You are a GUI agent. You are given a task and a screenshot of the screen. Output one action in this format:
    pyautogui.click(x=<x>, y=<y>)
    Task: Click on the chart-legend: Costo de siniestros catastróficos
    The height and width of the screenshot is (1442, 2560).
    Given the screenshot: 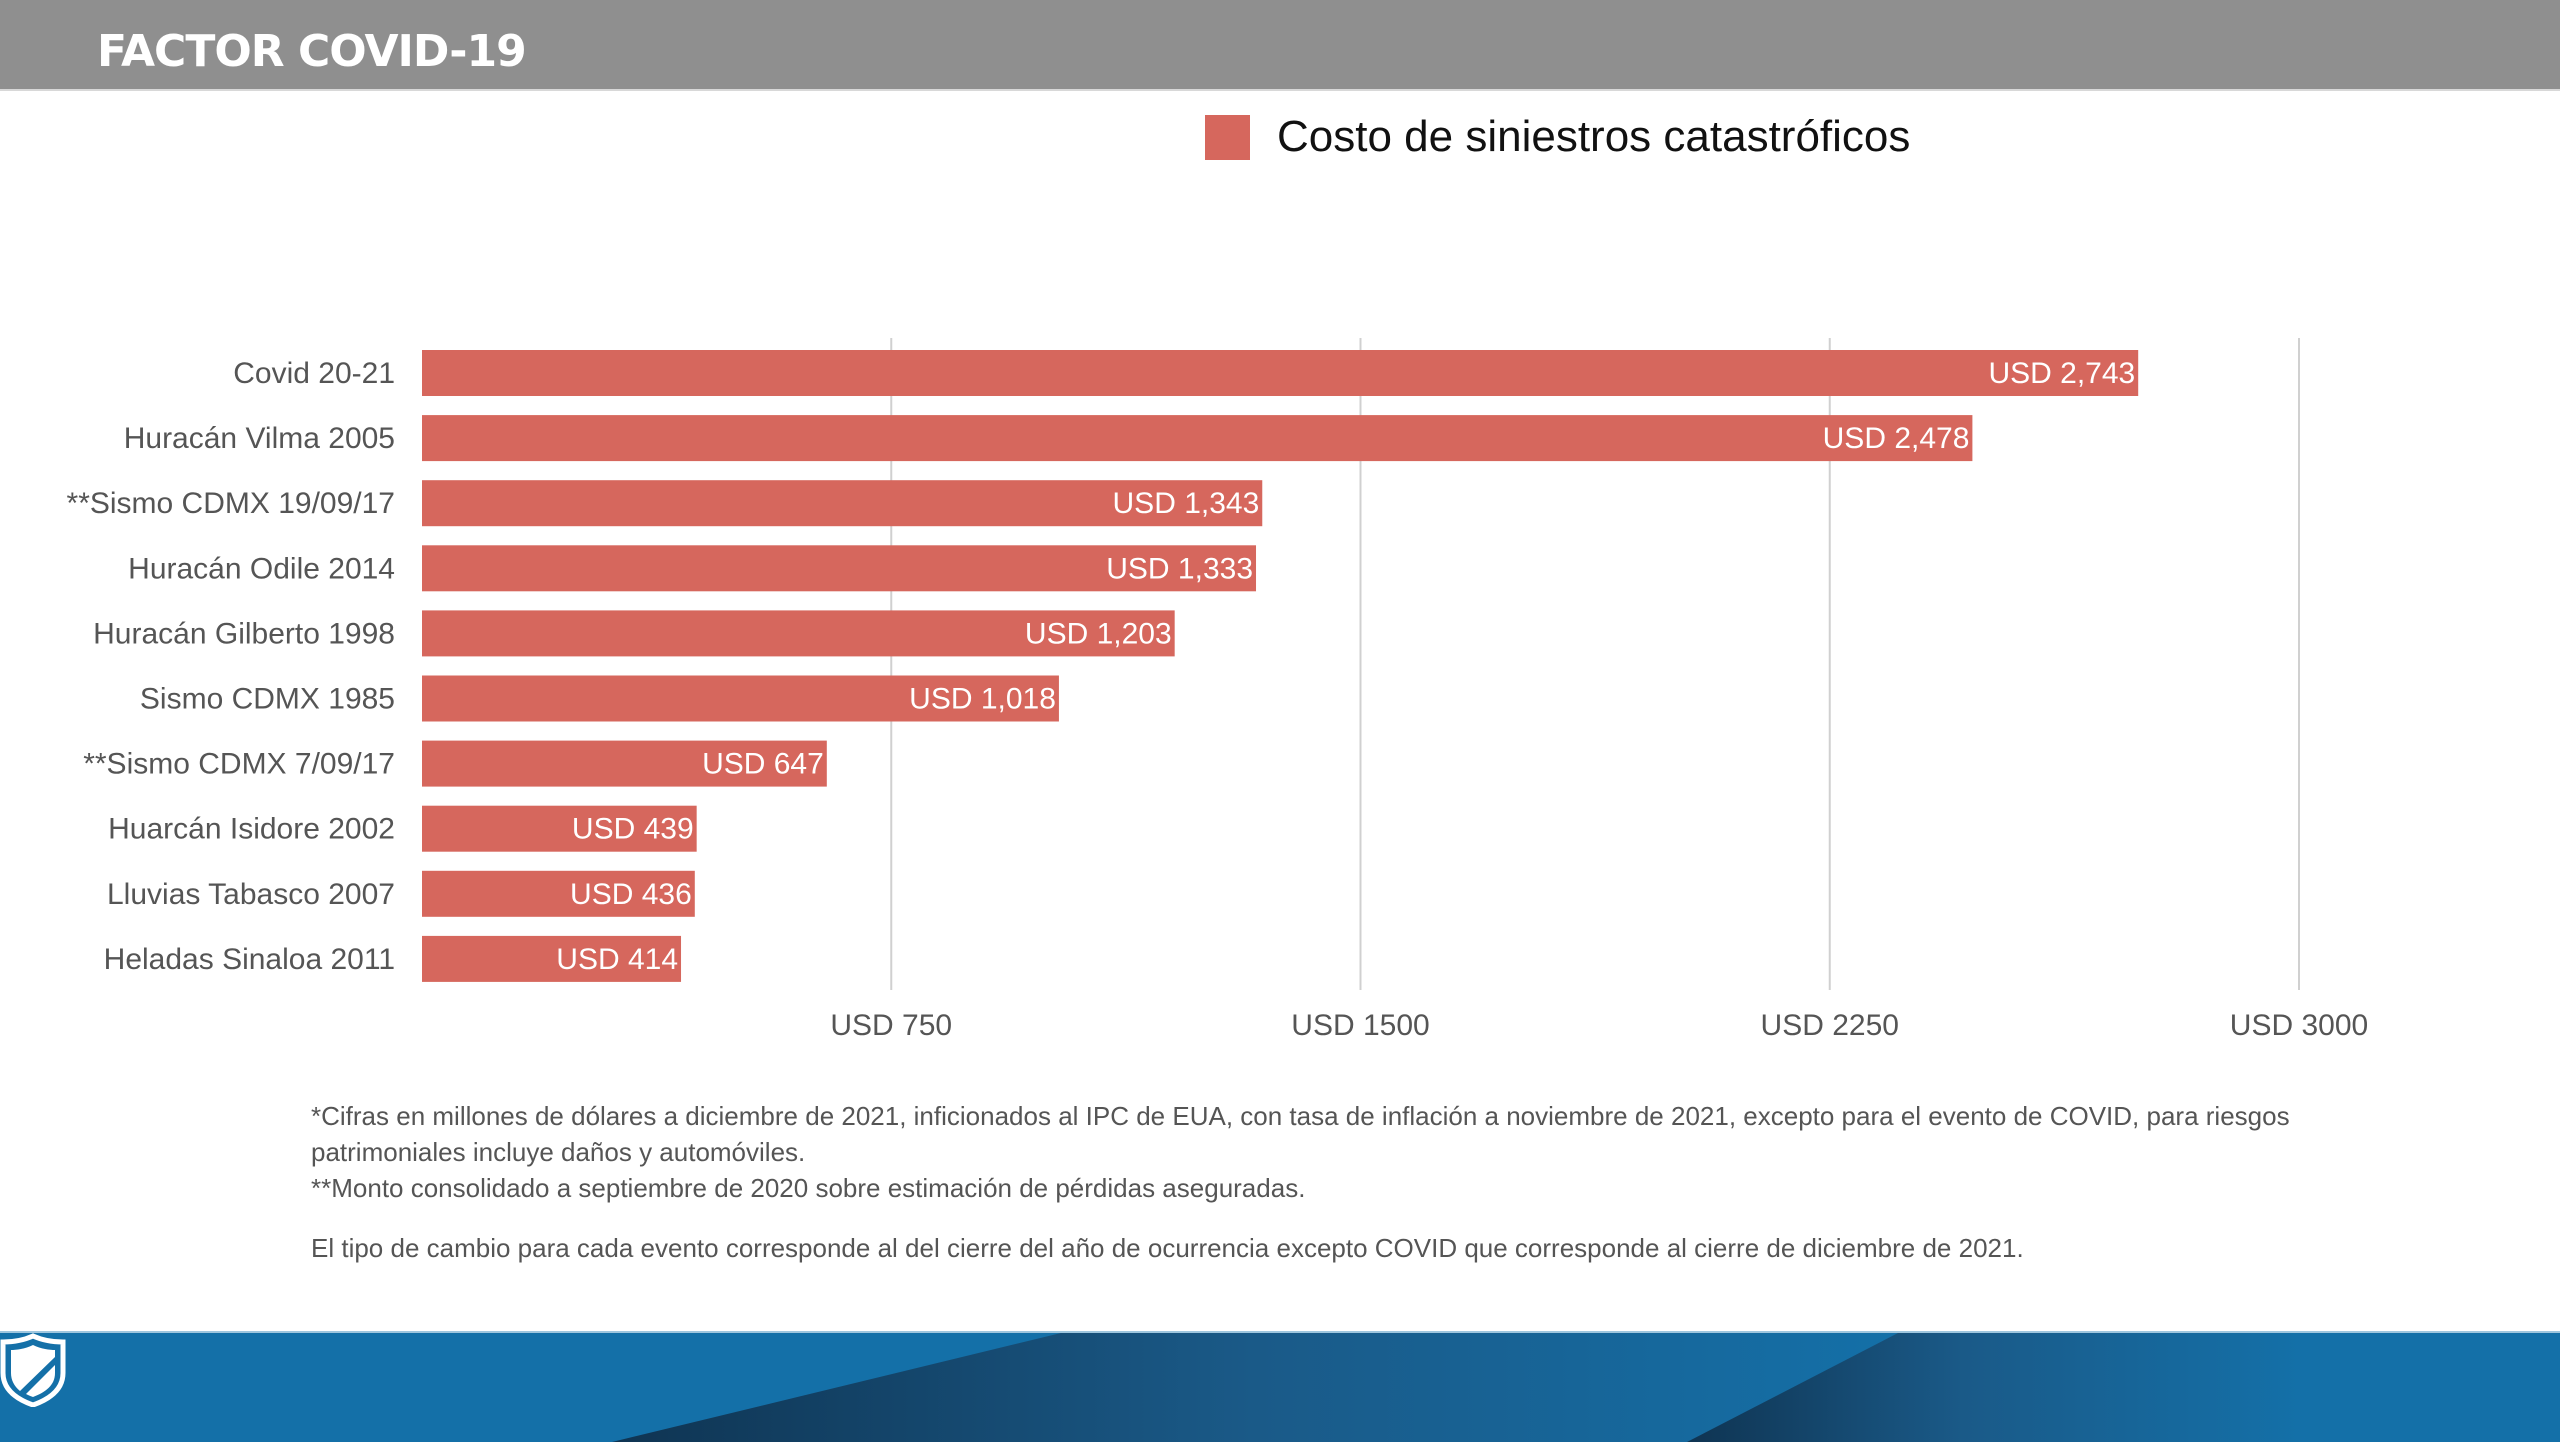 What is the action you would take?
    pyautogui.click(x=1557, y=137)
    